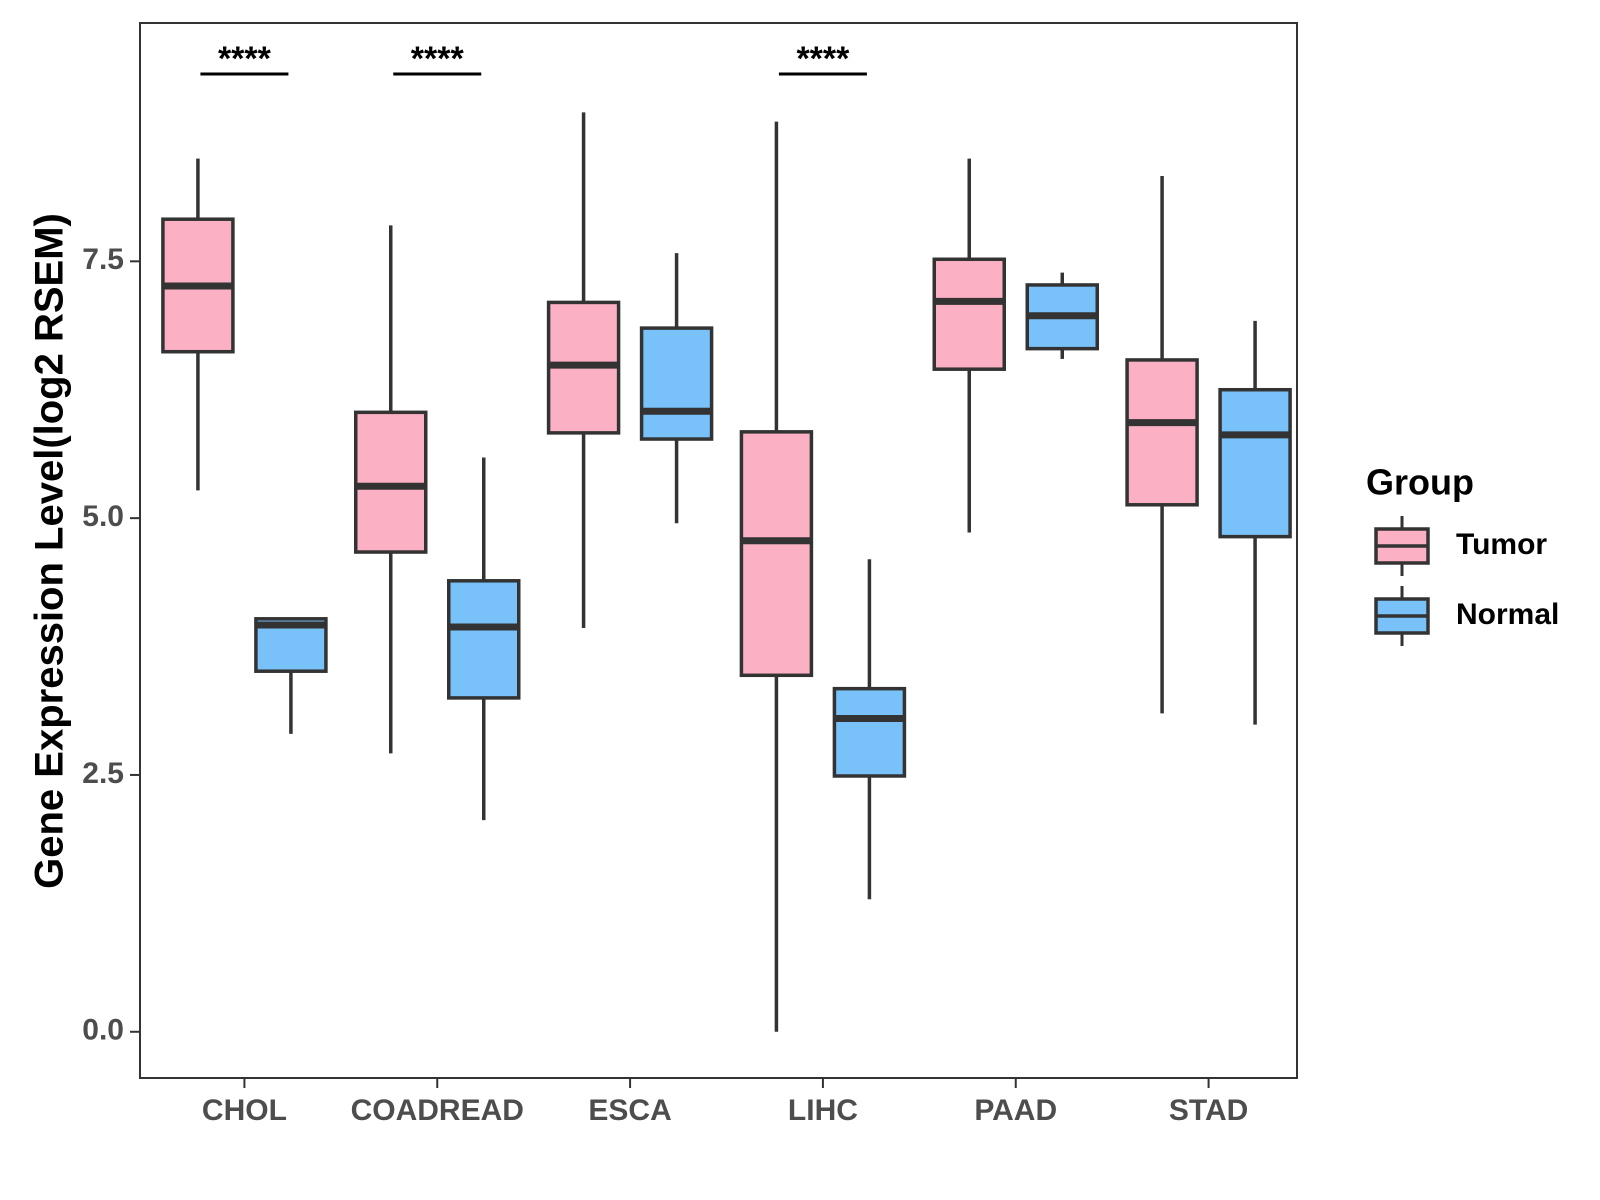 The height and width of the screenshot is (1200, 1600). Describe the element at coordinates (1062, 315) in the screenshot. I see `box-normal-paad` at that location.